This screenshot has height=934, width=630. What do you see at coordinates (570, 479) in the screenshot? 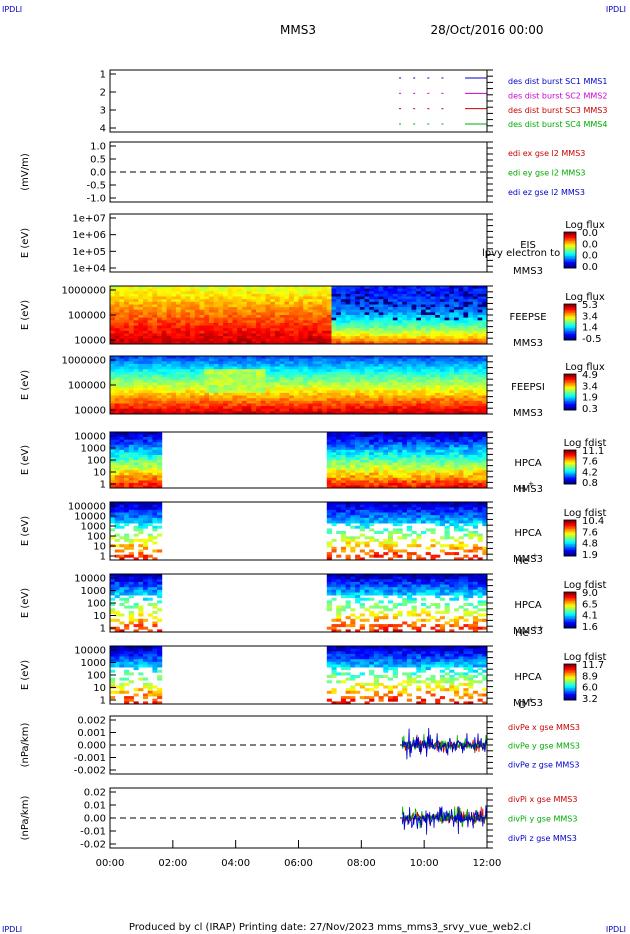
I see `colorbar-cell` at bounding box center [570, 479].